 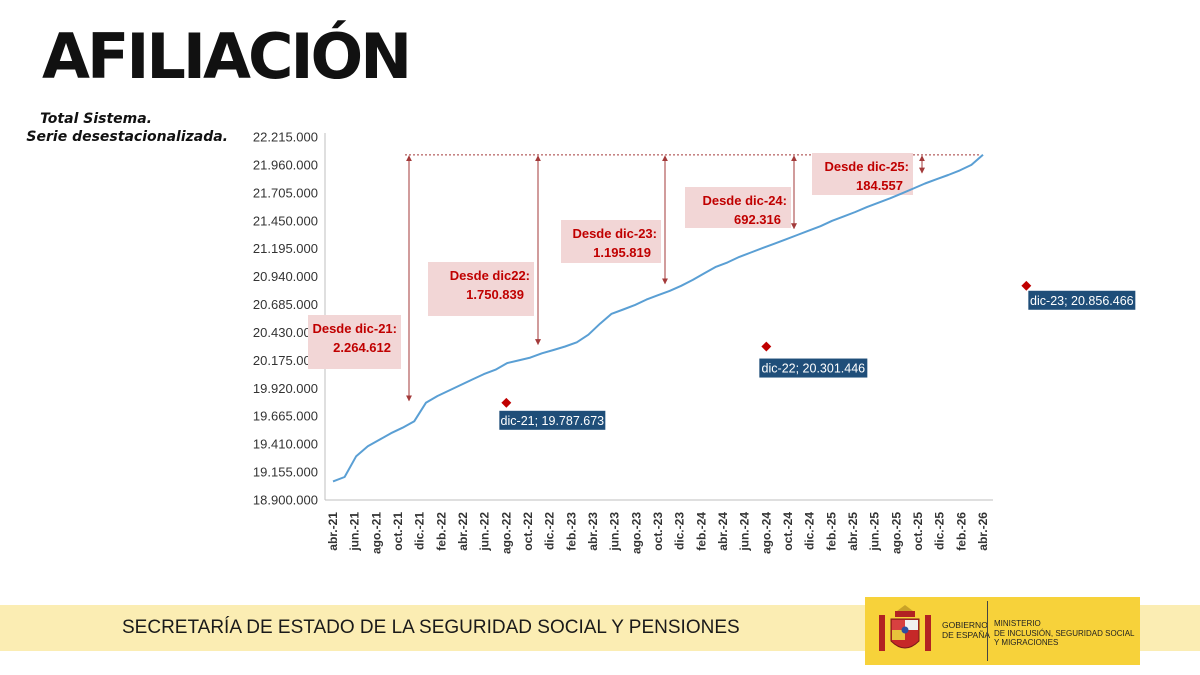 I want to click on x-tick-label: abr.-25, so click(x=853, y=531).